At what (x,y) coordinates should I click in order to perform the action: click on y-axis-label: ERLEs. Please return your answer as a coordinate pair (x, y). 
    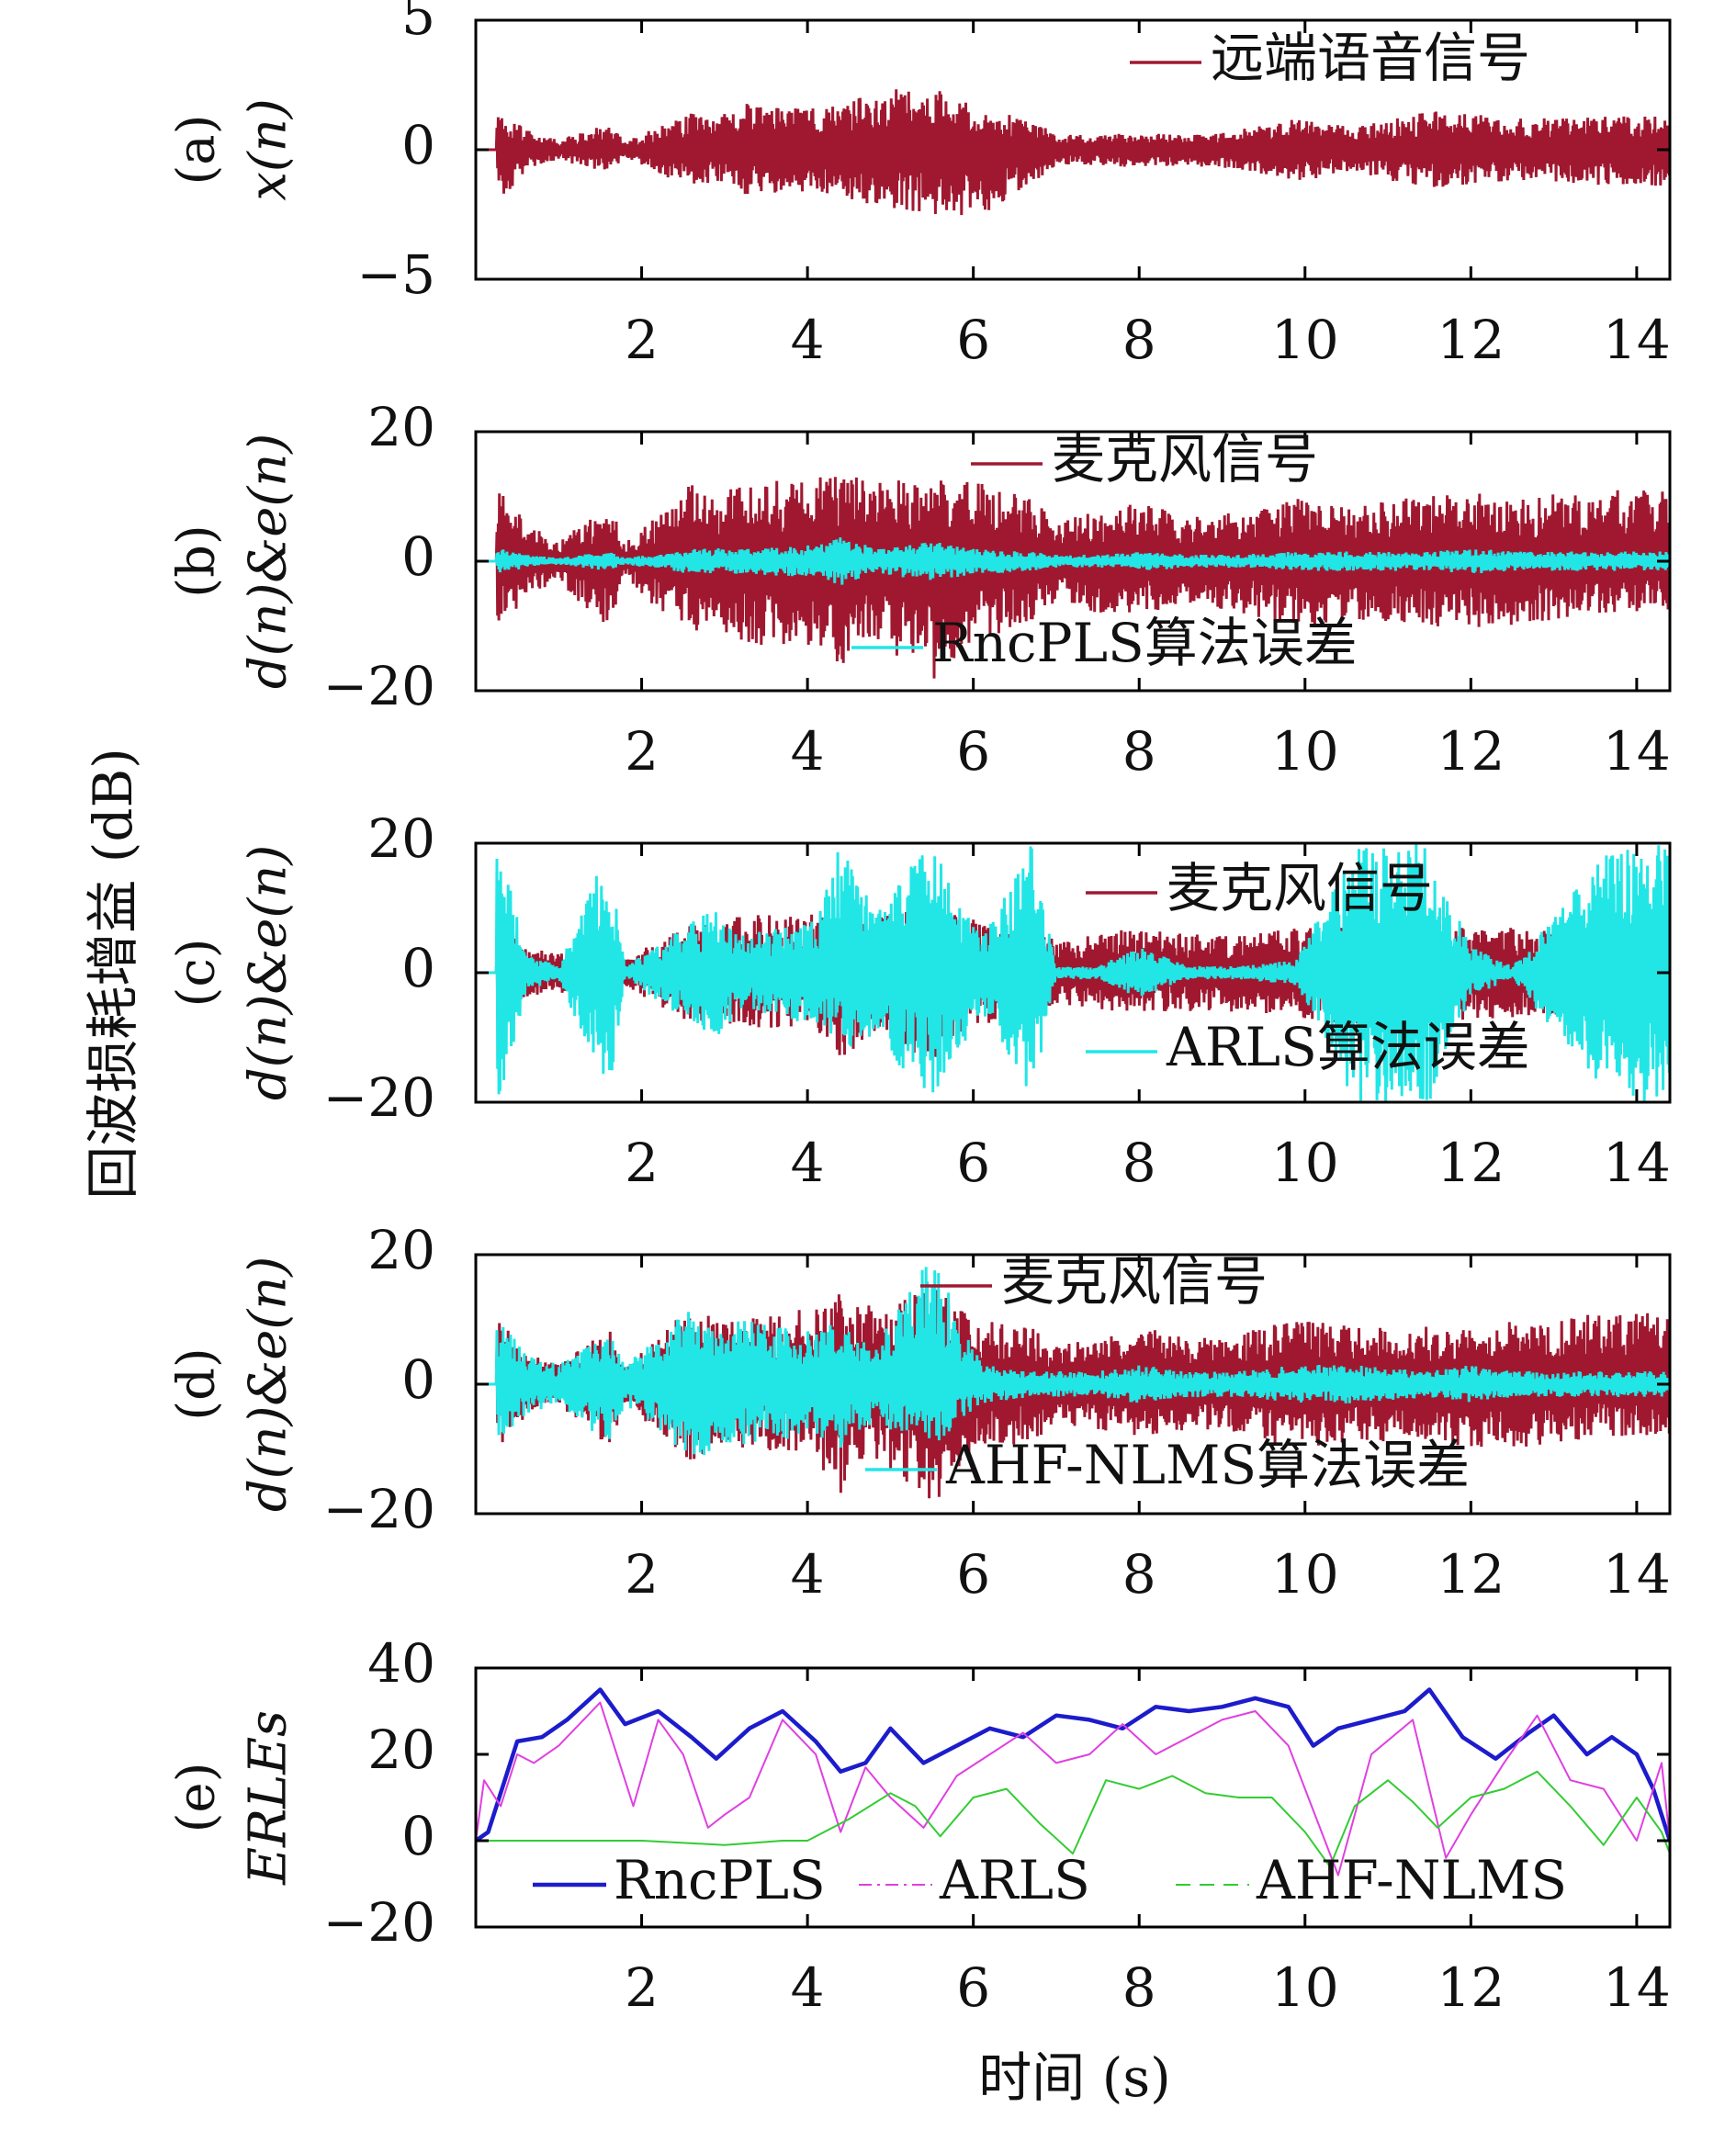
    Looking at the image, I should click on (269, 1798).